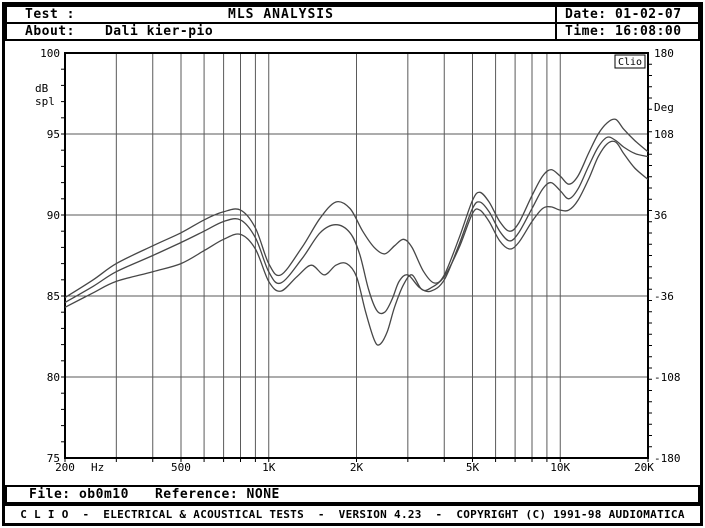 The image size is (705, 528). What do you see at coordinates (352, 494) in the screenshot?
I see `file-info-box: File: ob0m10 Reference: NONE` at bounding box center [352, 494].